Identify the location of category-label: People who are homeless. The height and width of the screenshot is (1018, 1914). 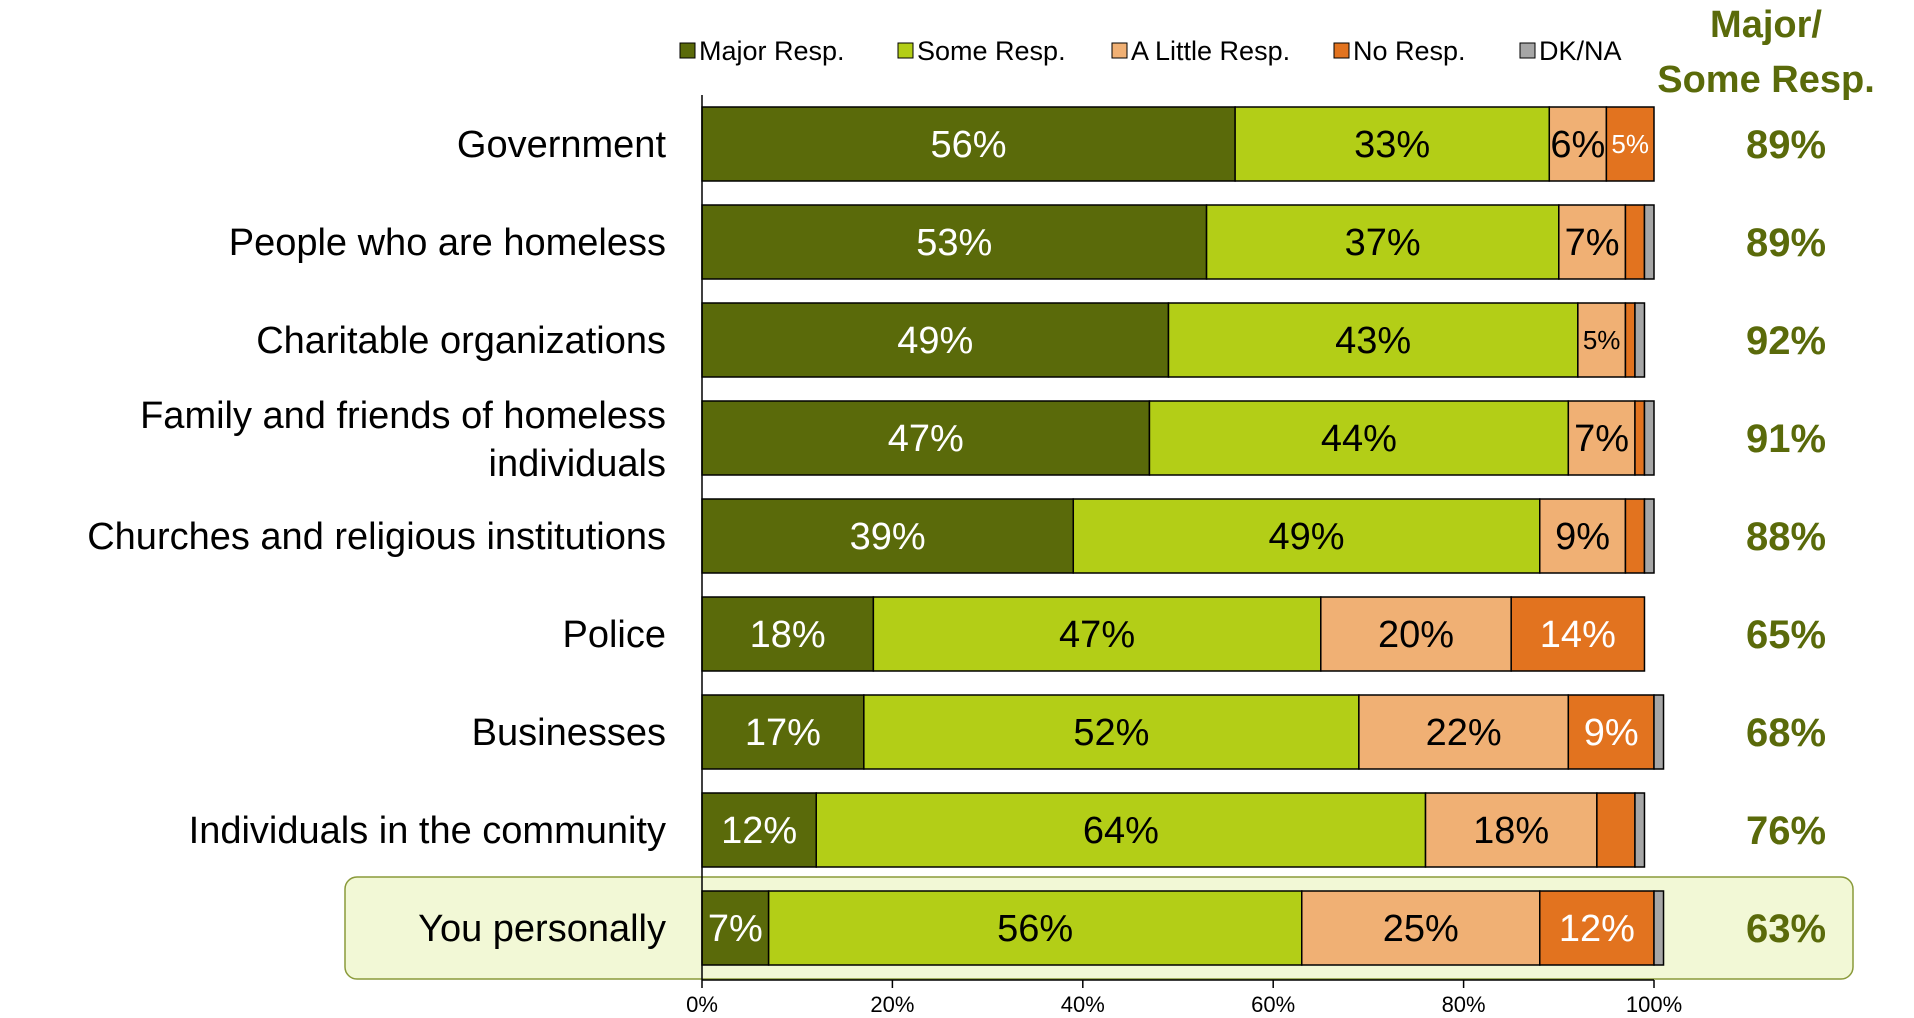
(447, 243).